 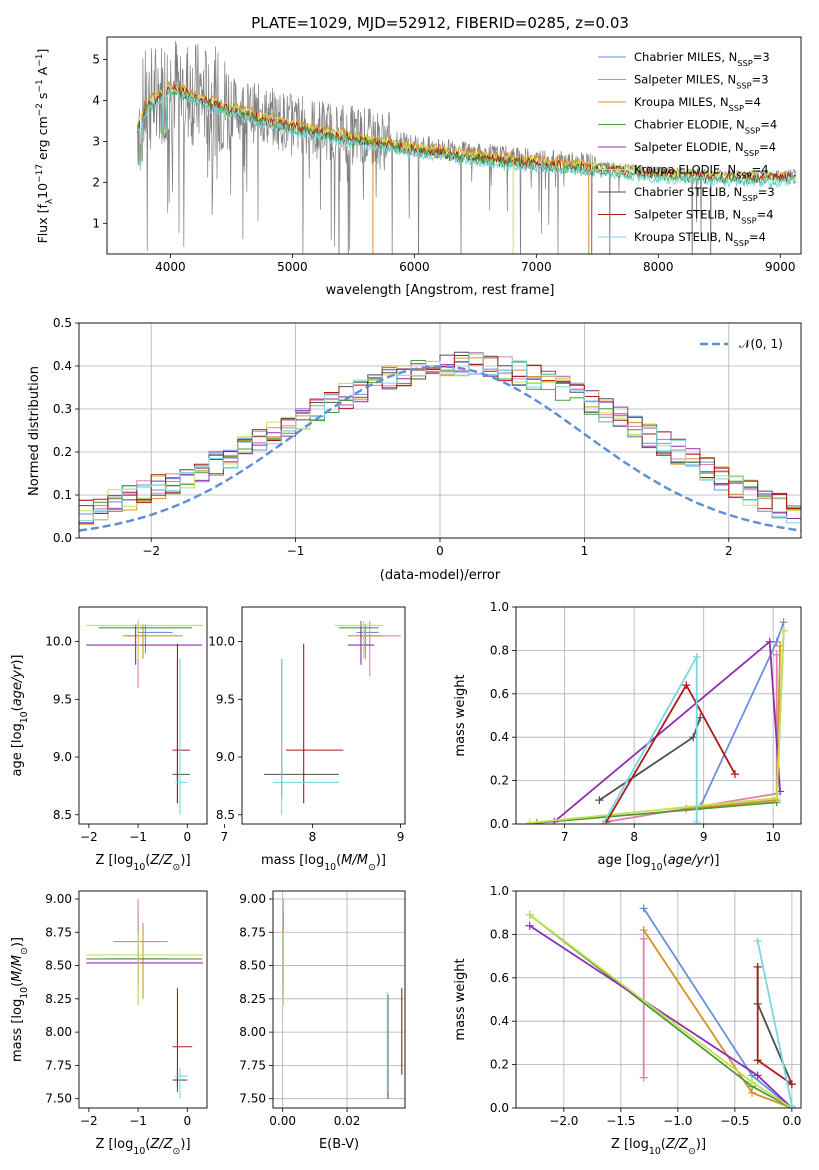 I want to click on gaussian-curve, so click(x=440, y=448).